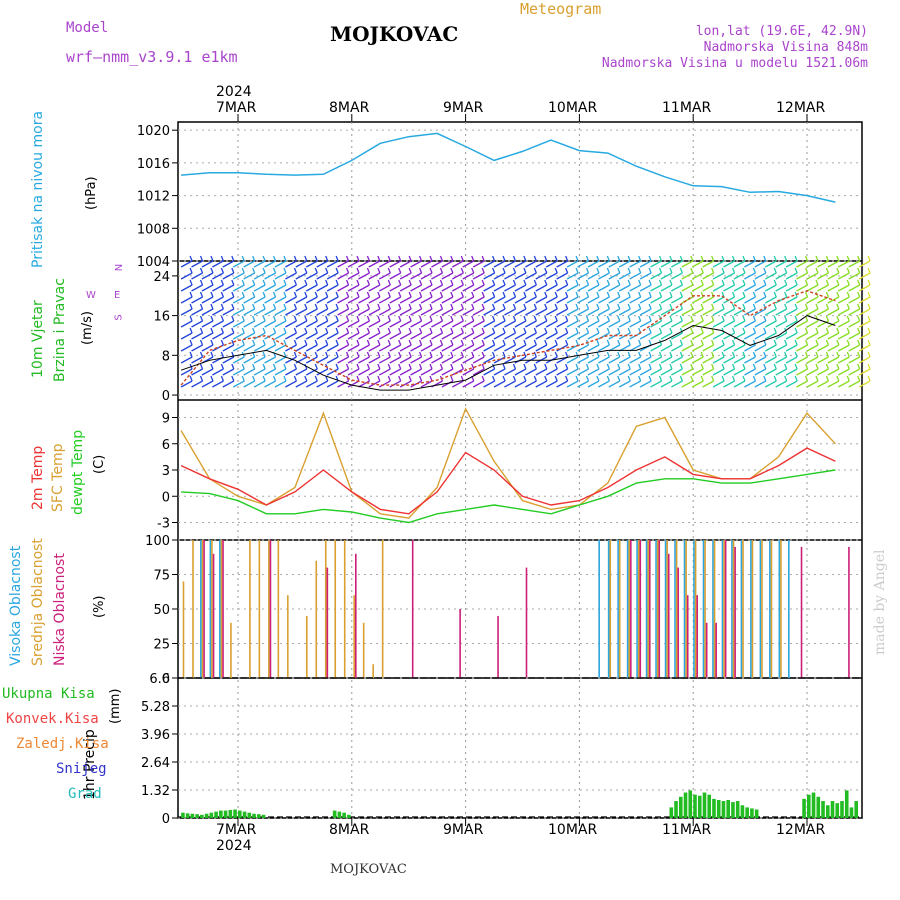  What do you see at coordinates (166, 471) in the screenshot?
I see `y-tick-label: 3` at bounding box center [166, 471].